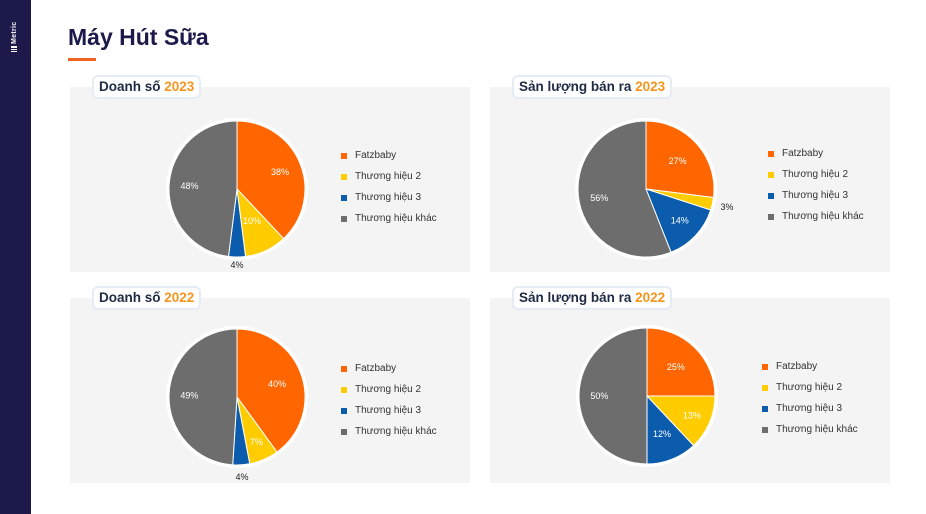 The height and width of the screenshot is (514, 926). Describe the element at coordinates (138, 37) in the screenshot. I see `page-title: Máy Hút Sữa` at that location.